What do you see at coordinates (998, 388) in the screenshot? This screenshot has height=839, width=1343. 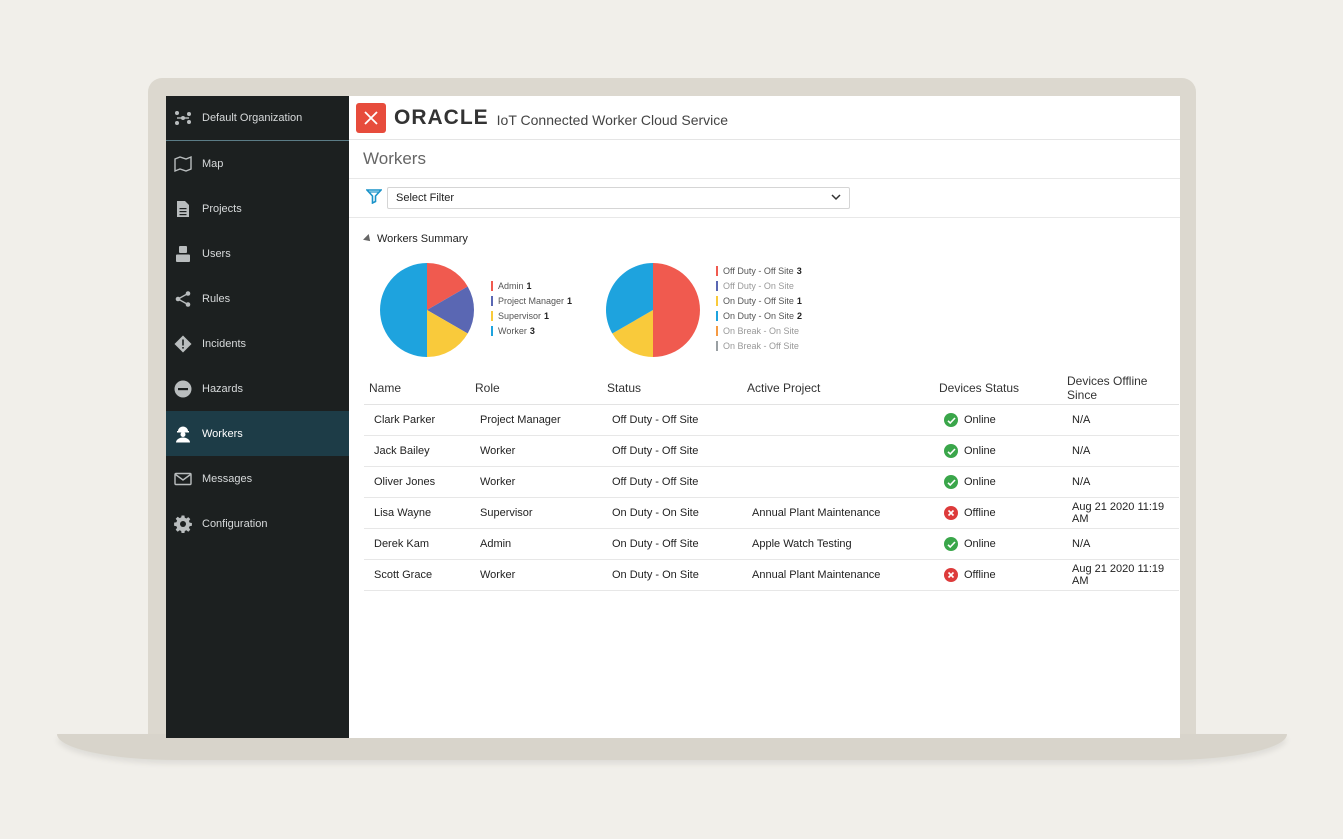 I see `column-header-devices-status: Devices Status` at bounding box center [998, 388].